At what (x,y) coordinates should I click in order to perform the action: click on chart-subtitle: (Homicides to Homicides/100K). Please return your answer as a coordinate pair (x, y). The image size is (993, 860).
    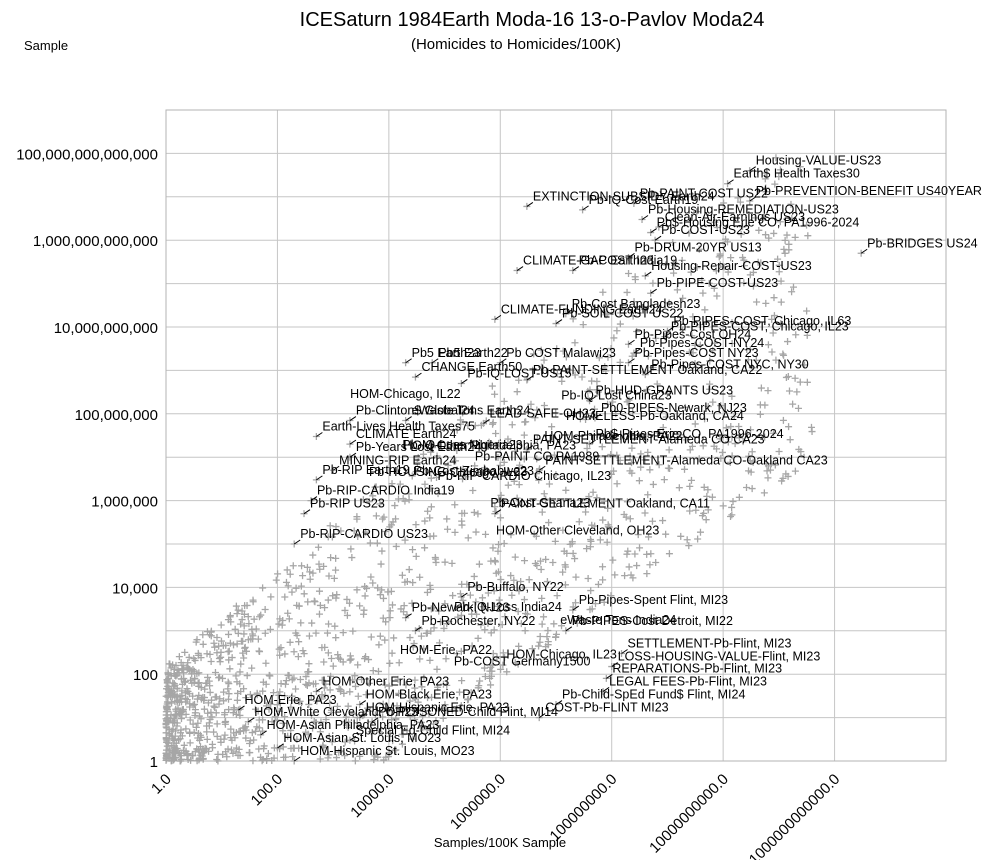
    Looking at the image, I should click on (516, 44).